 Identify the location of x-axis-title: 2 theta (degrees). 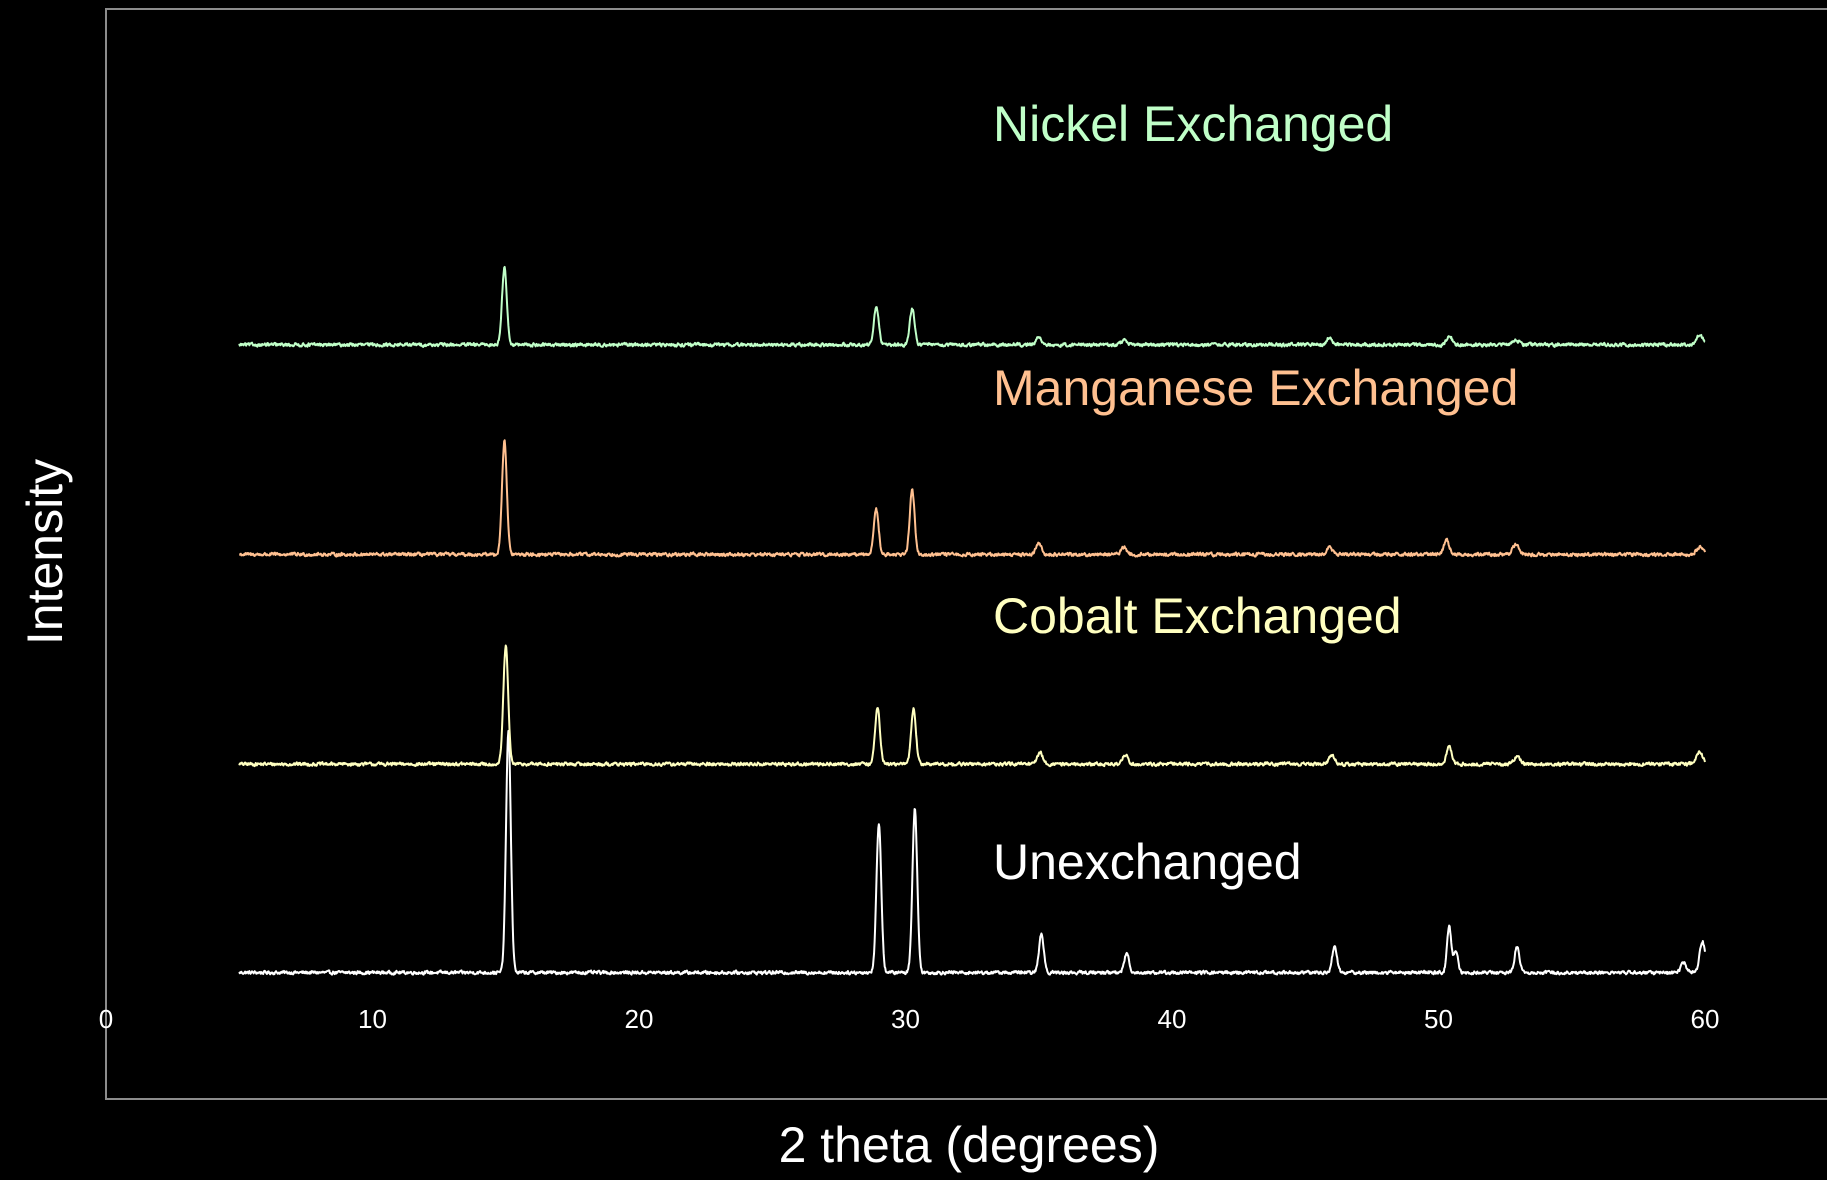
(969, 1145).